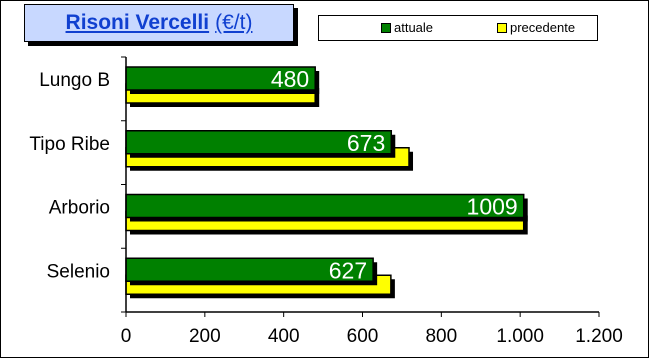 This screenshot has height=358, width=649. Describe the element at coordinates (290, 79) in the screenshot. I see `data-label-attuale: 480` at that location.